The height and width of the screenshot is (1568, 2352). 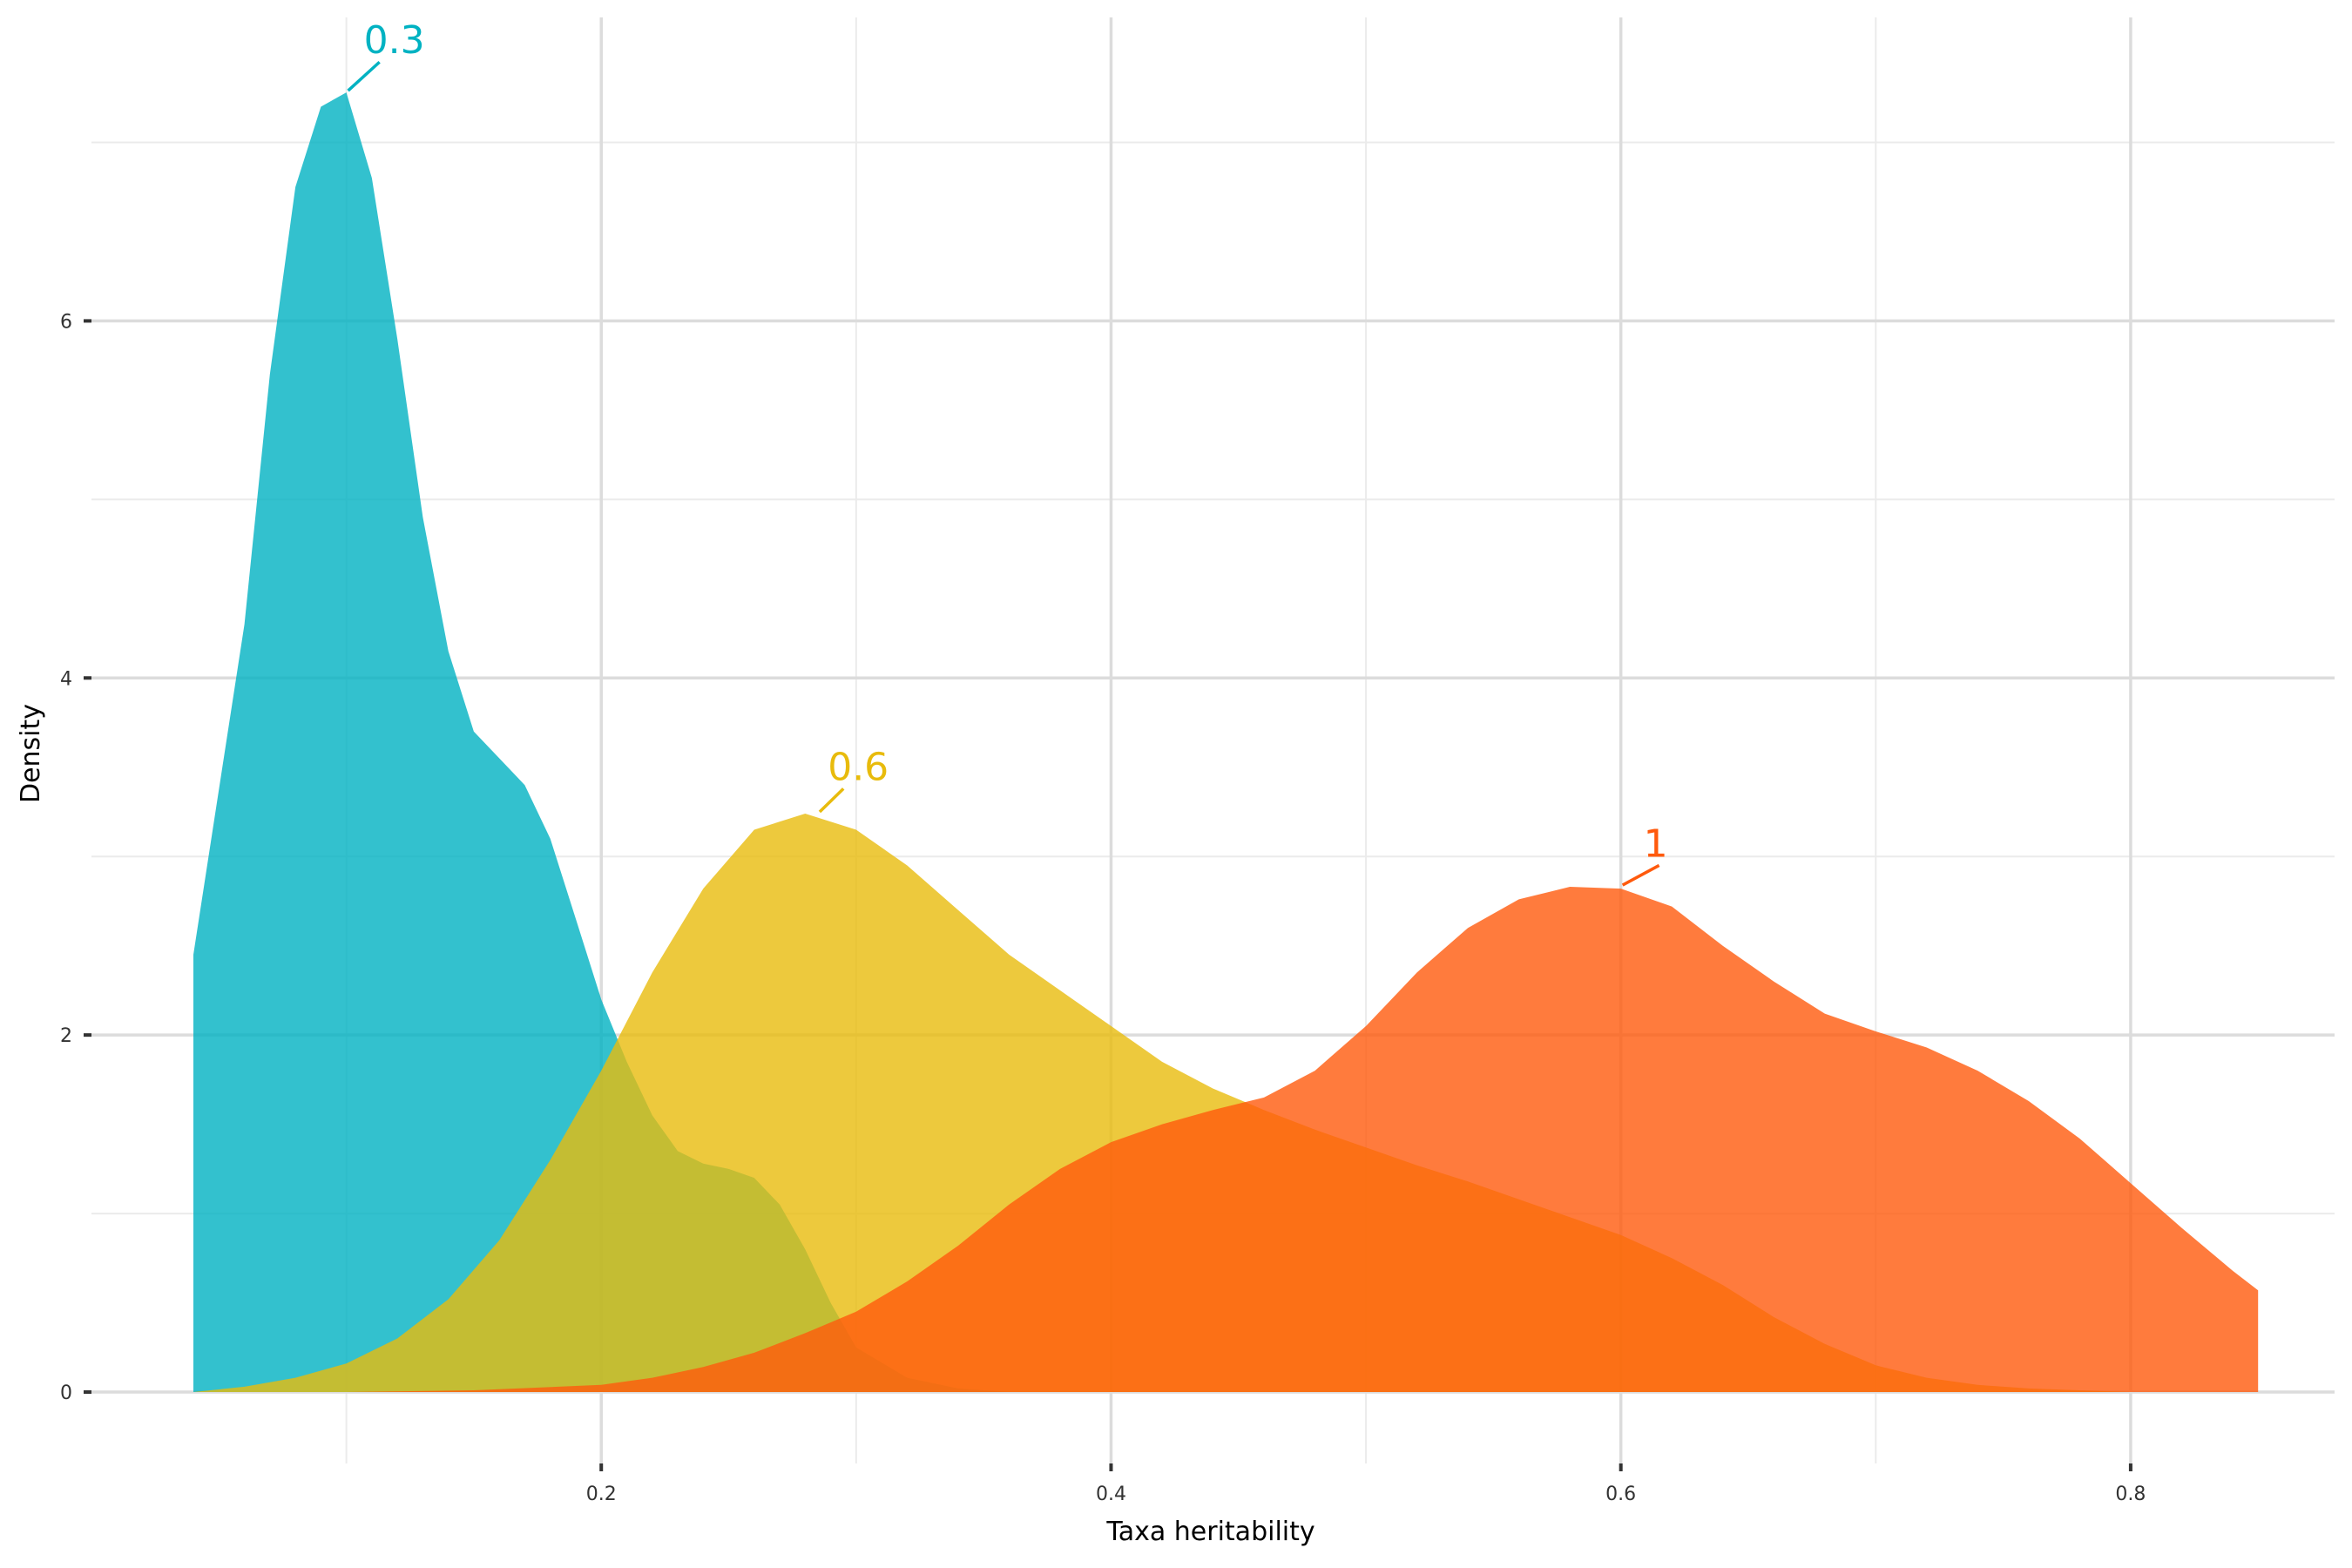 What do you see at coordinates (601, 1494) in the screenshot?
I see `x-tick-label: 0.2` at bounding box center [601, 1494].